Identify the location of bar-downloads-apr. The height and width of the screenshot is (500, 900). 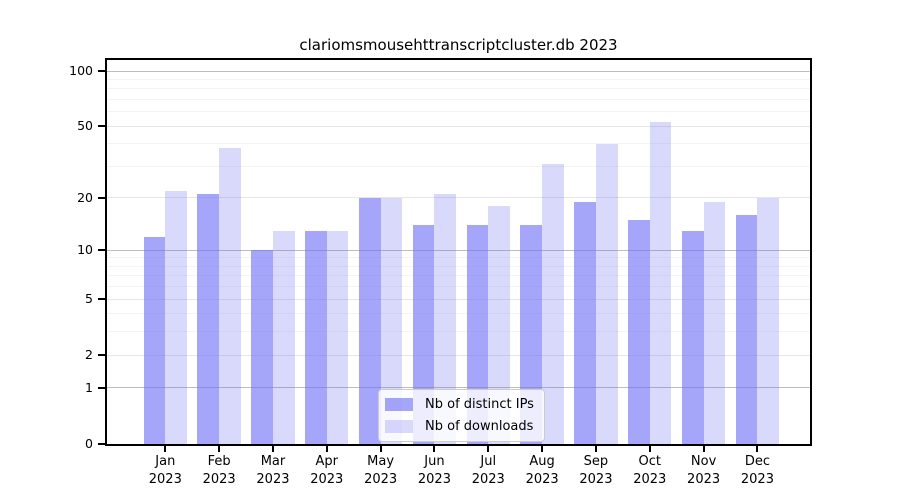
(337, 337).